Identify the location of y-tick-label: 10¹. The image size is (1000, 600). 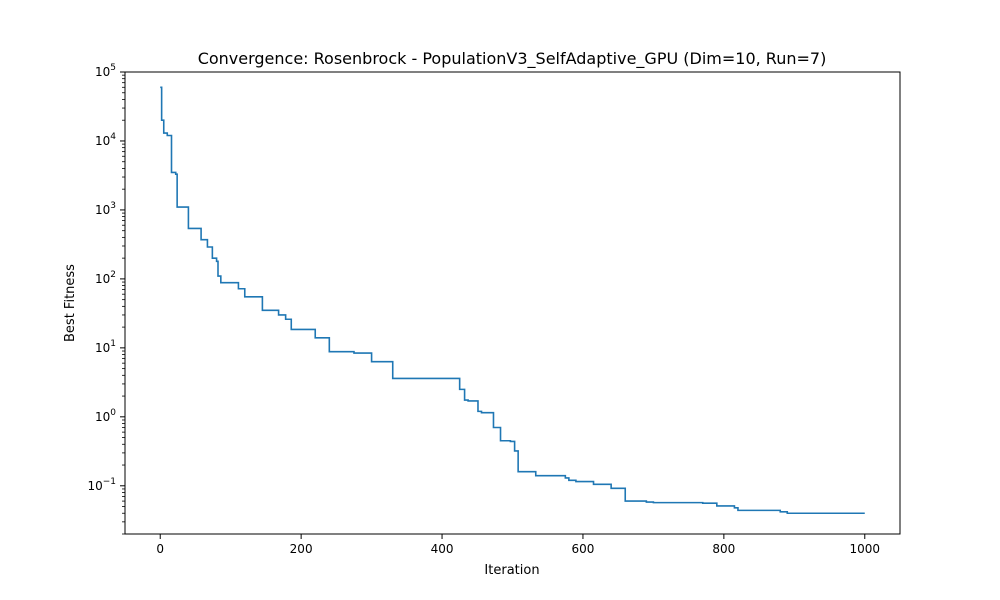
(105, 347).